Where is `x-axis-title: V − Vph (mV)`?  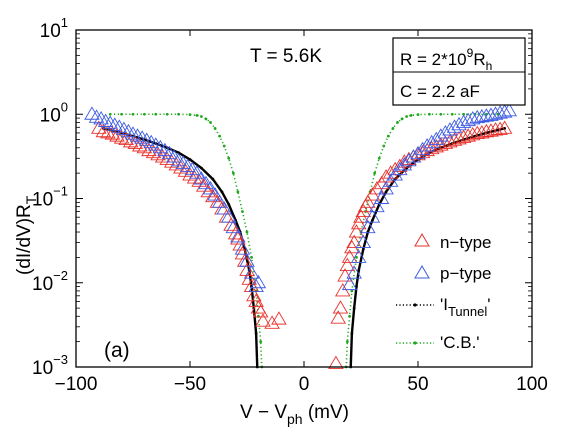
x-axis-title: V − Vph (mV) is located at coordinates (294, 414).